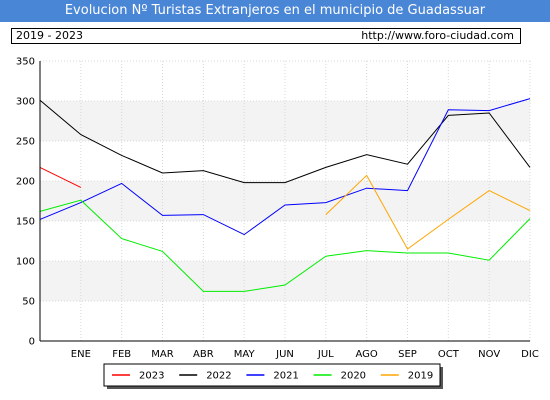  I want to click on year-range-label: 2019 - 2023, so click(49, 35).